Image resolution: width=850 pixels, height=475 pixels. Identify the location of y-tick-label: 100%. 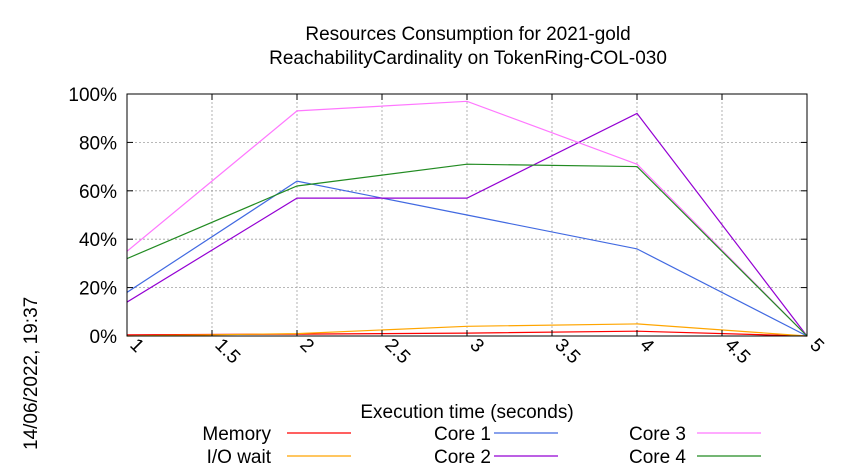
(92, 95).